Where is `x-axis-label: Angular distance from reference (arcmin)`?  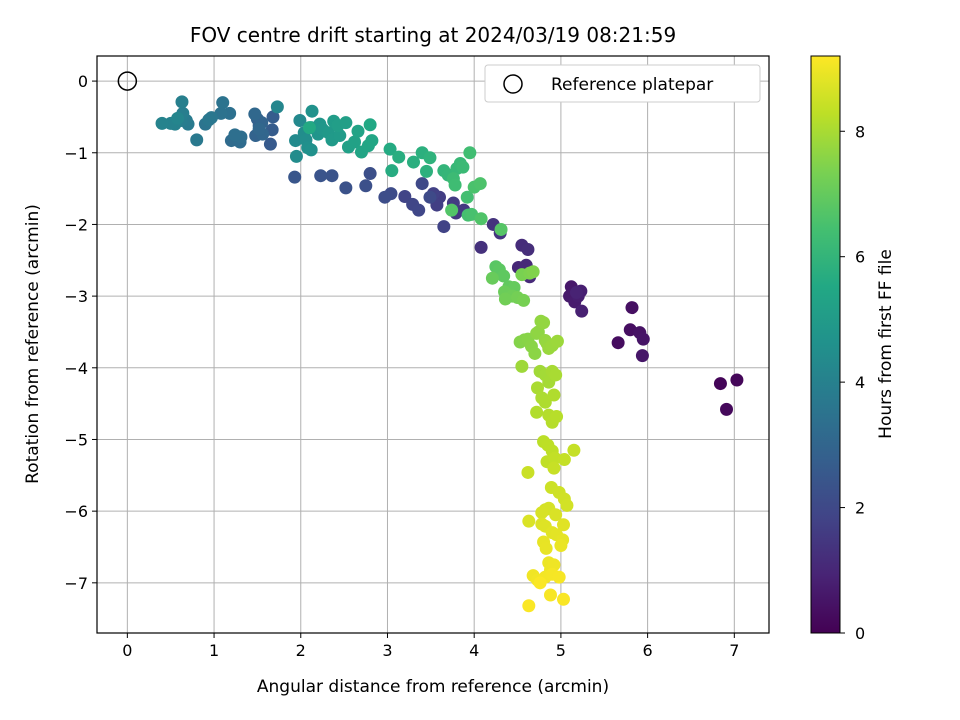
x-axis-label: Angular distance from reference (arcmin) is located at coordinates (433, 687).